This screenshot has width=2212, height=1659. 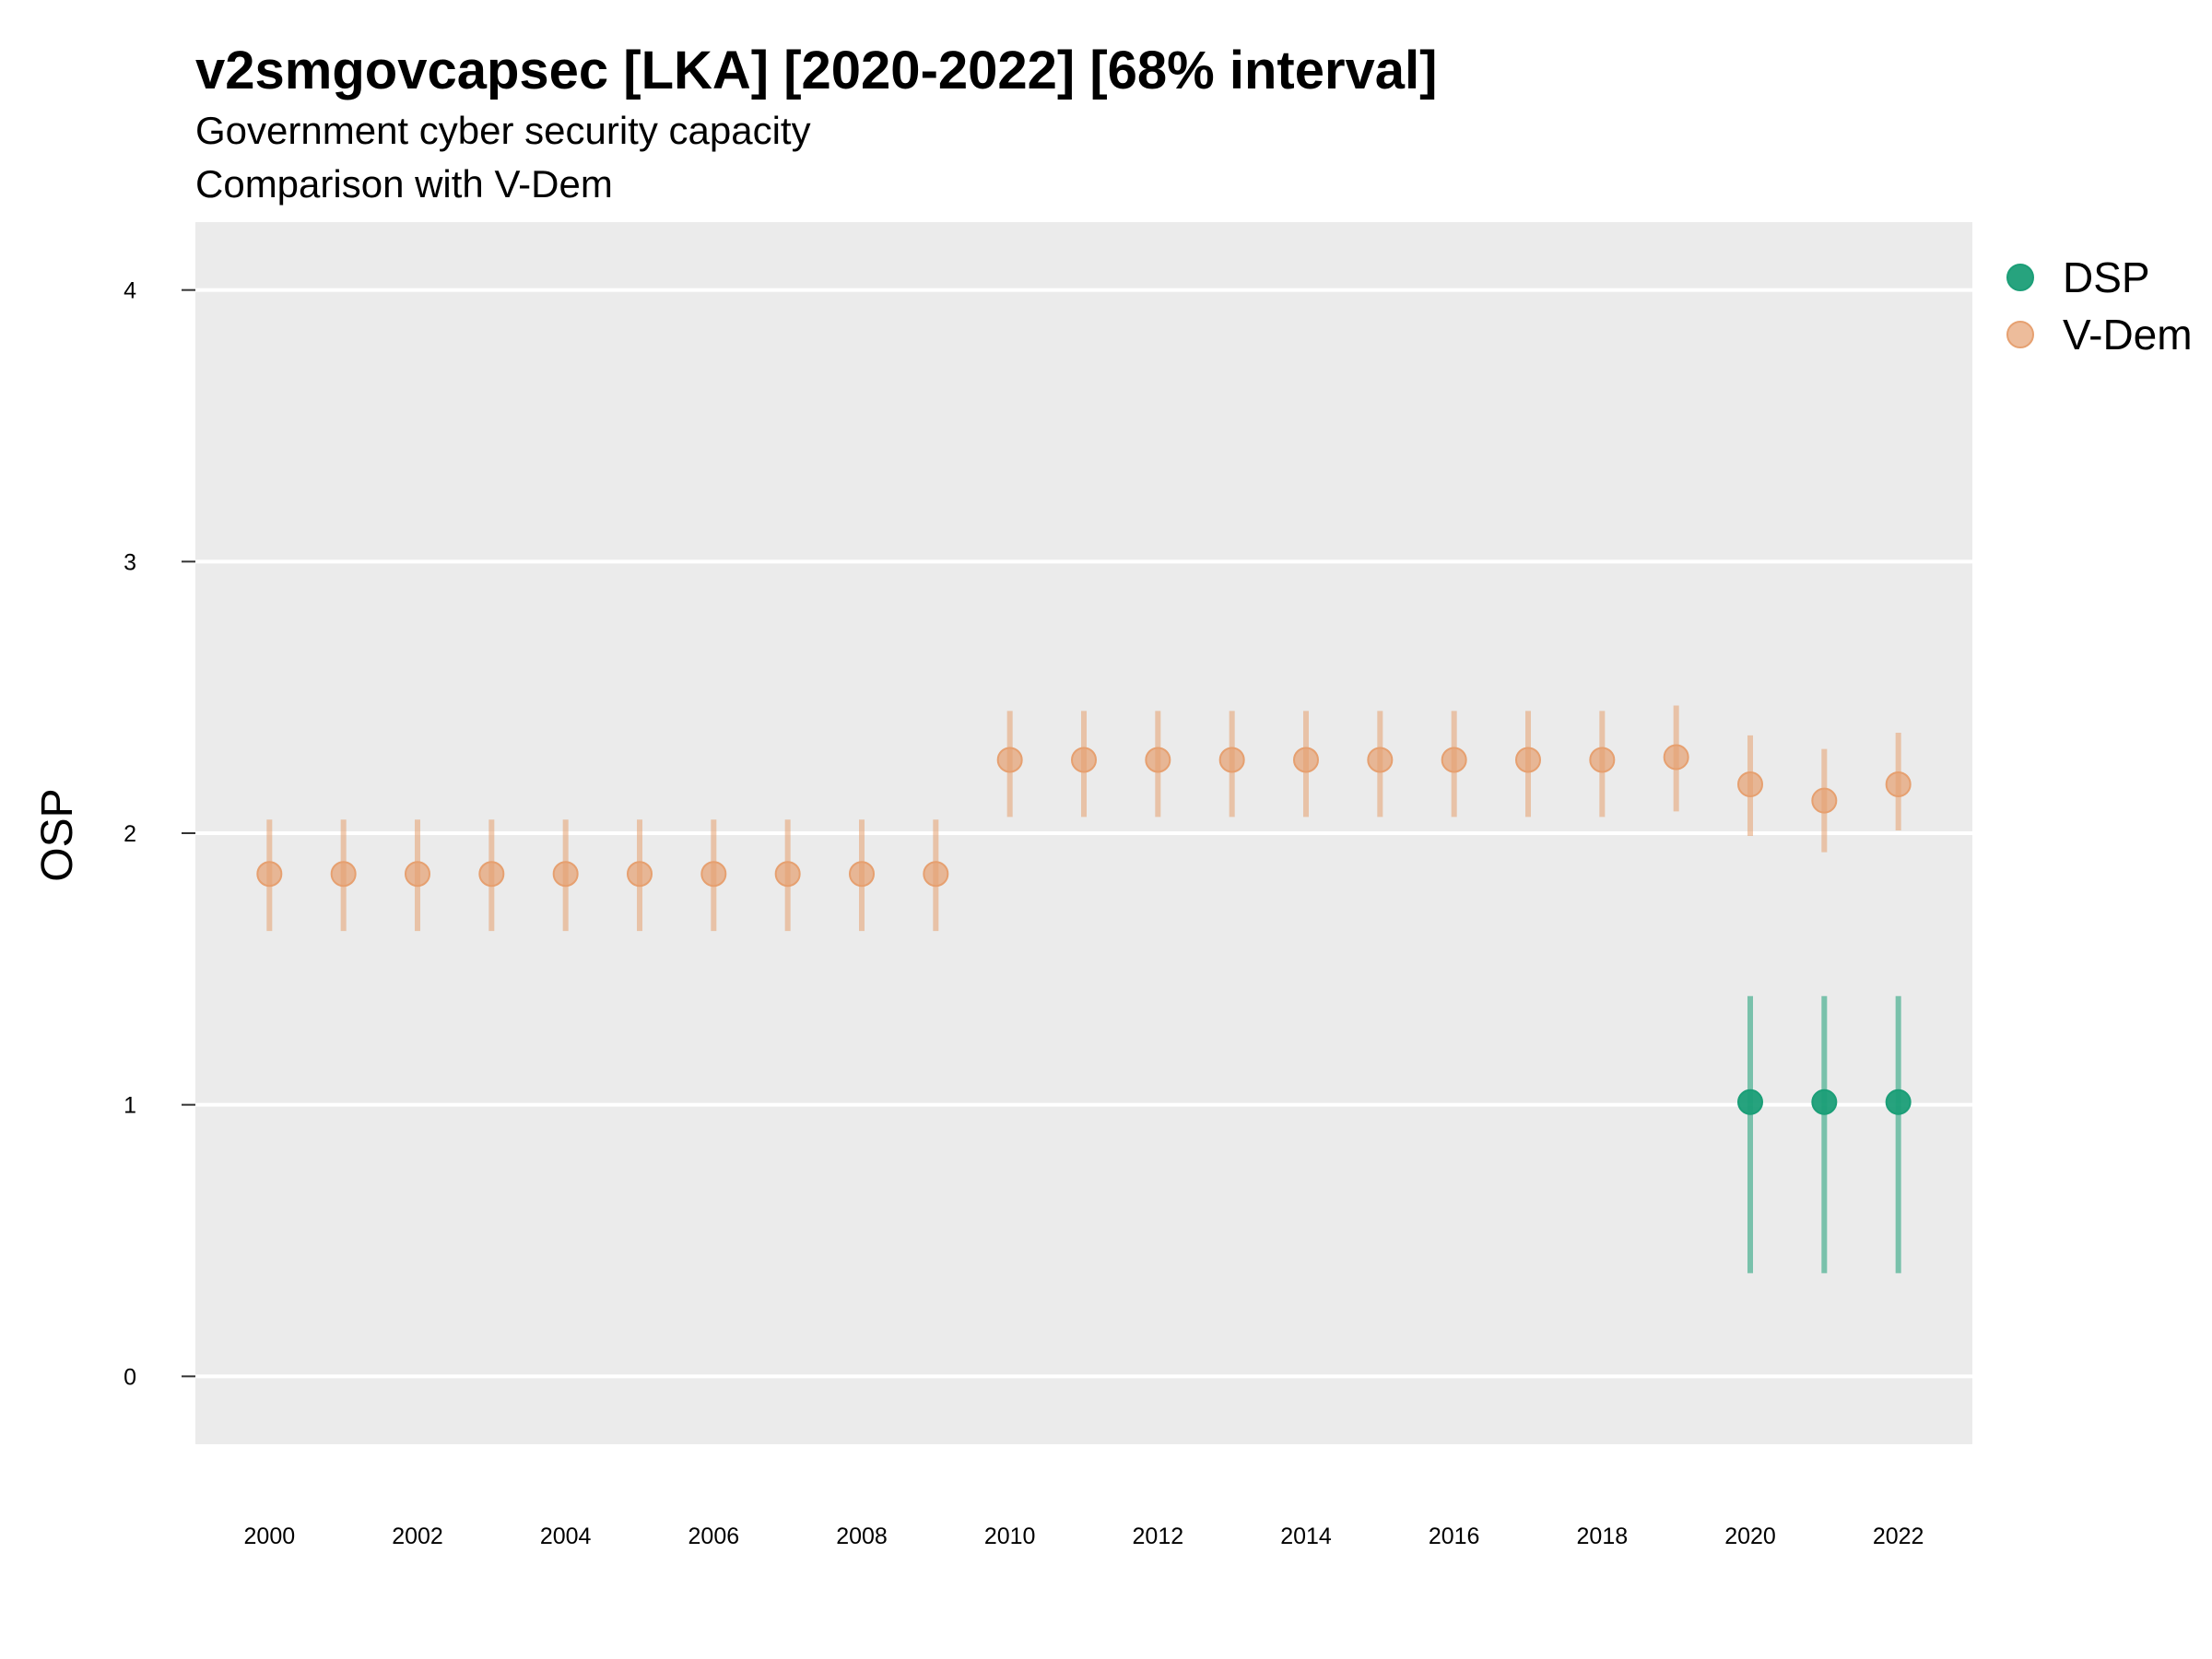 What do you see at coordinates (1306, 1536) in the screenshot?
I see `x-tick-label: 2014` at bounding box center [1306, 1536].